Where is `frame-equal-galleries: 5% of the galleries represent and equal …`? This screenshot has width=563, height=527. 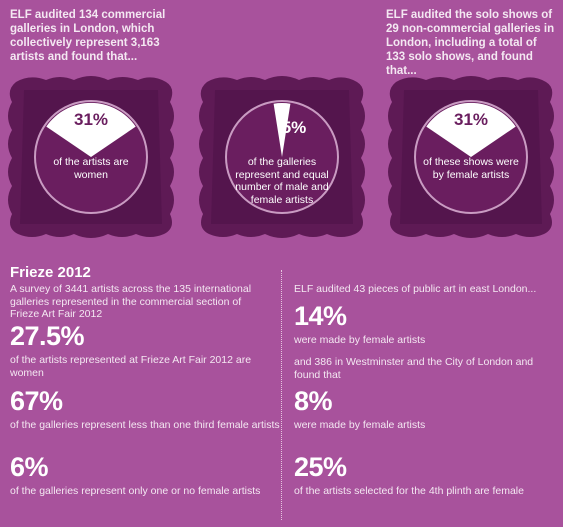 frame-equal-galleries: 5% of the galleries represent and equal … is located at coordinates (282, 157).